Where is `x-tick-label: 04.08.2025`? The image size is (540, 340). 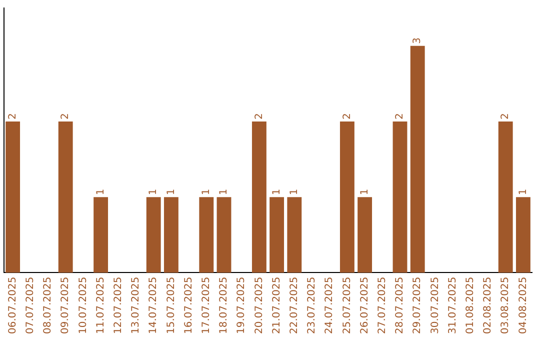
x-tick-label: 04.08.2025 is located at coordinates (523, 305).